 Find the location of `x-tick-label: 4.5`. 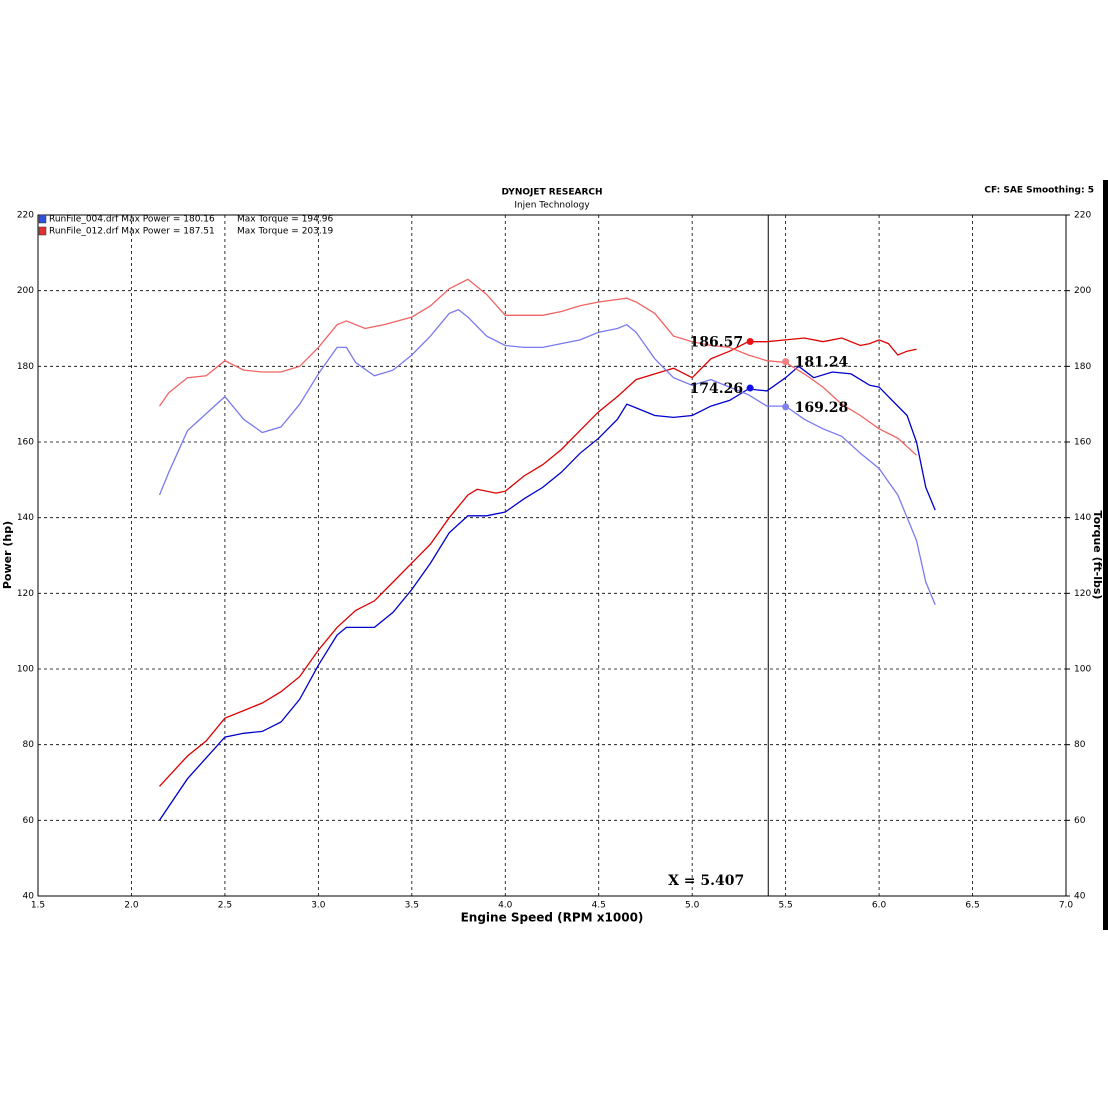

x-tick-label: 4.5 is located at coordinates (599, 906).